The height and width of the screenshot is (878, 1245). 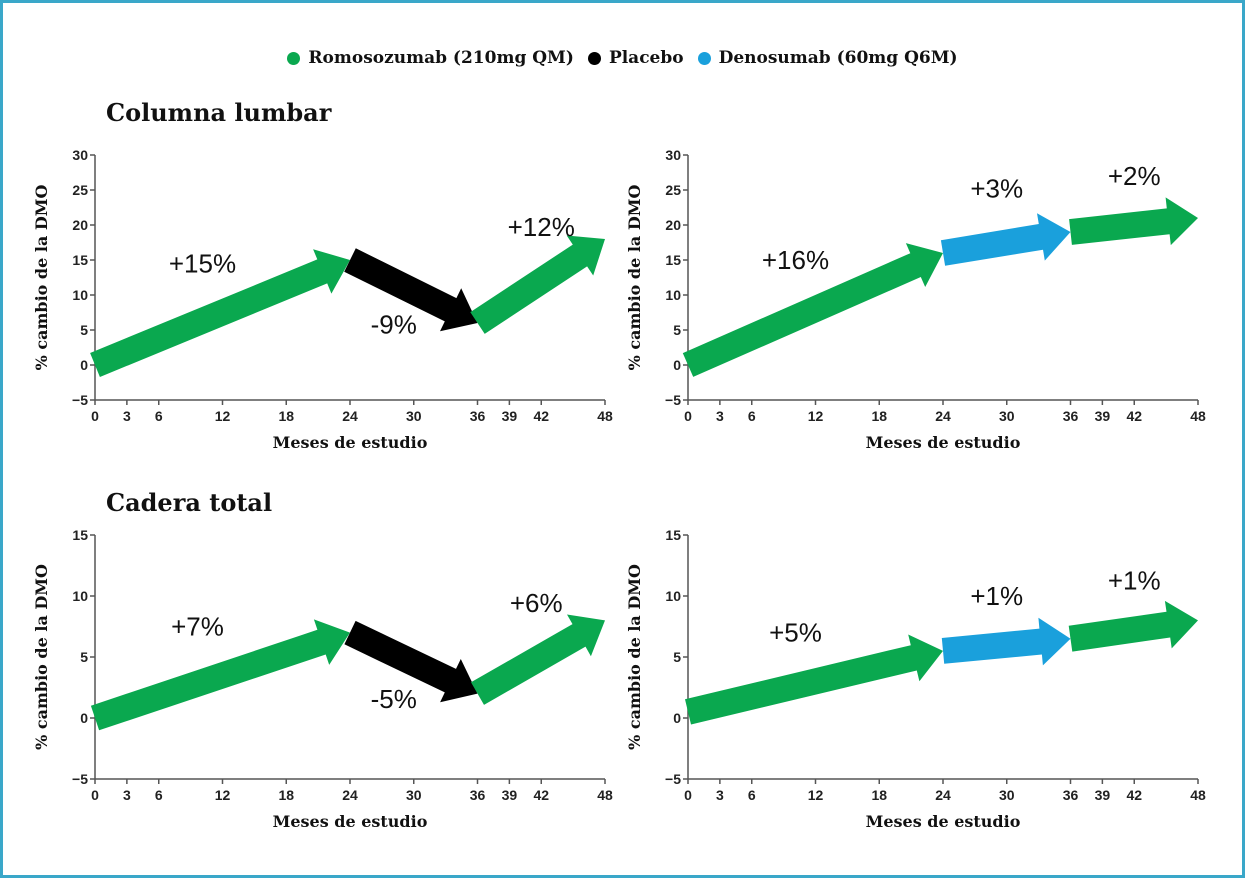 I want to click on change-label: +15%, so click(x=202, y=264).